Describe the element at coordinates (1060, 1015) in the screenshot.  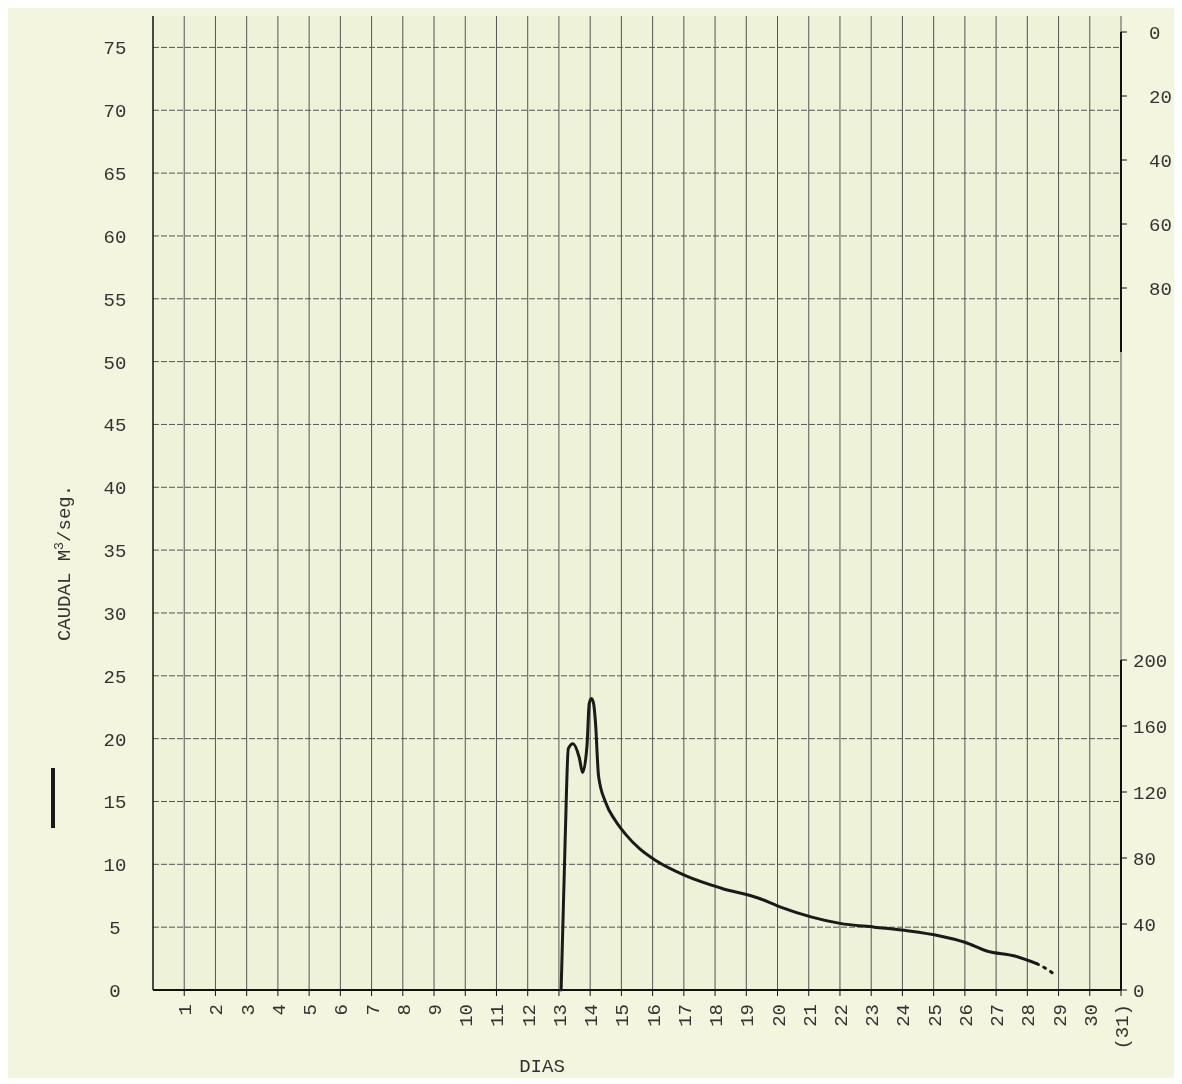
I see `x-tick-label: 29` at that location.